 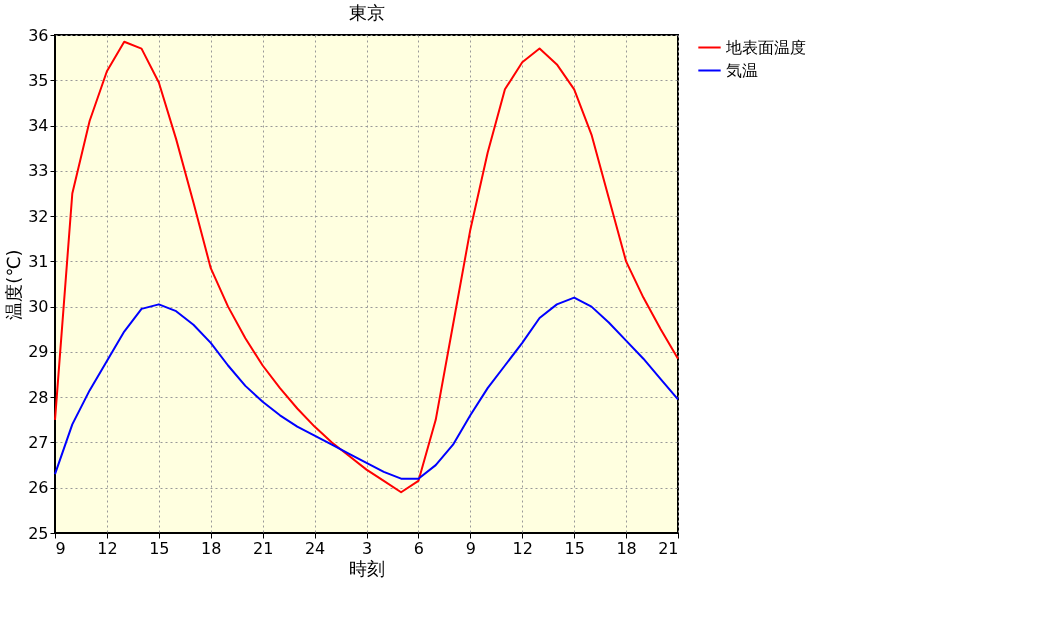 What do you see at coordinates (38, 397) in the screenshot?
I see `y-tick-label: 28` at bounding box center [38, 397].